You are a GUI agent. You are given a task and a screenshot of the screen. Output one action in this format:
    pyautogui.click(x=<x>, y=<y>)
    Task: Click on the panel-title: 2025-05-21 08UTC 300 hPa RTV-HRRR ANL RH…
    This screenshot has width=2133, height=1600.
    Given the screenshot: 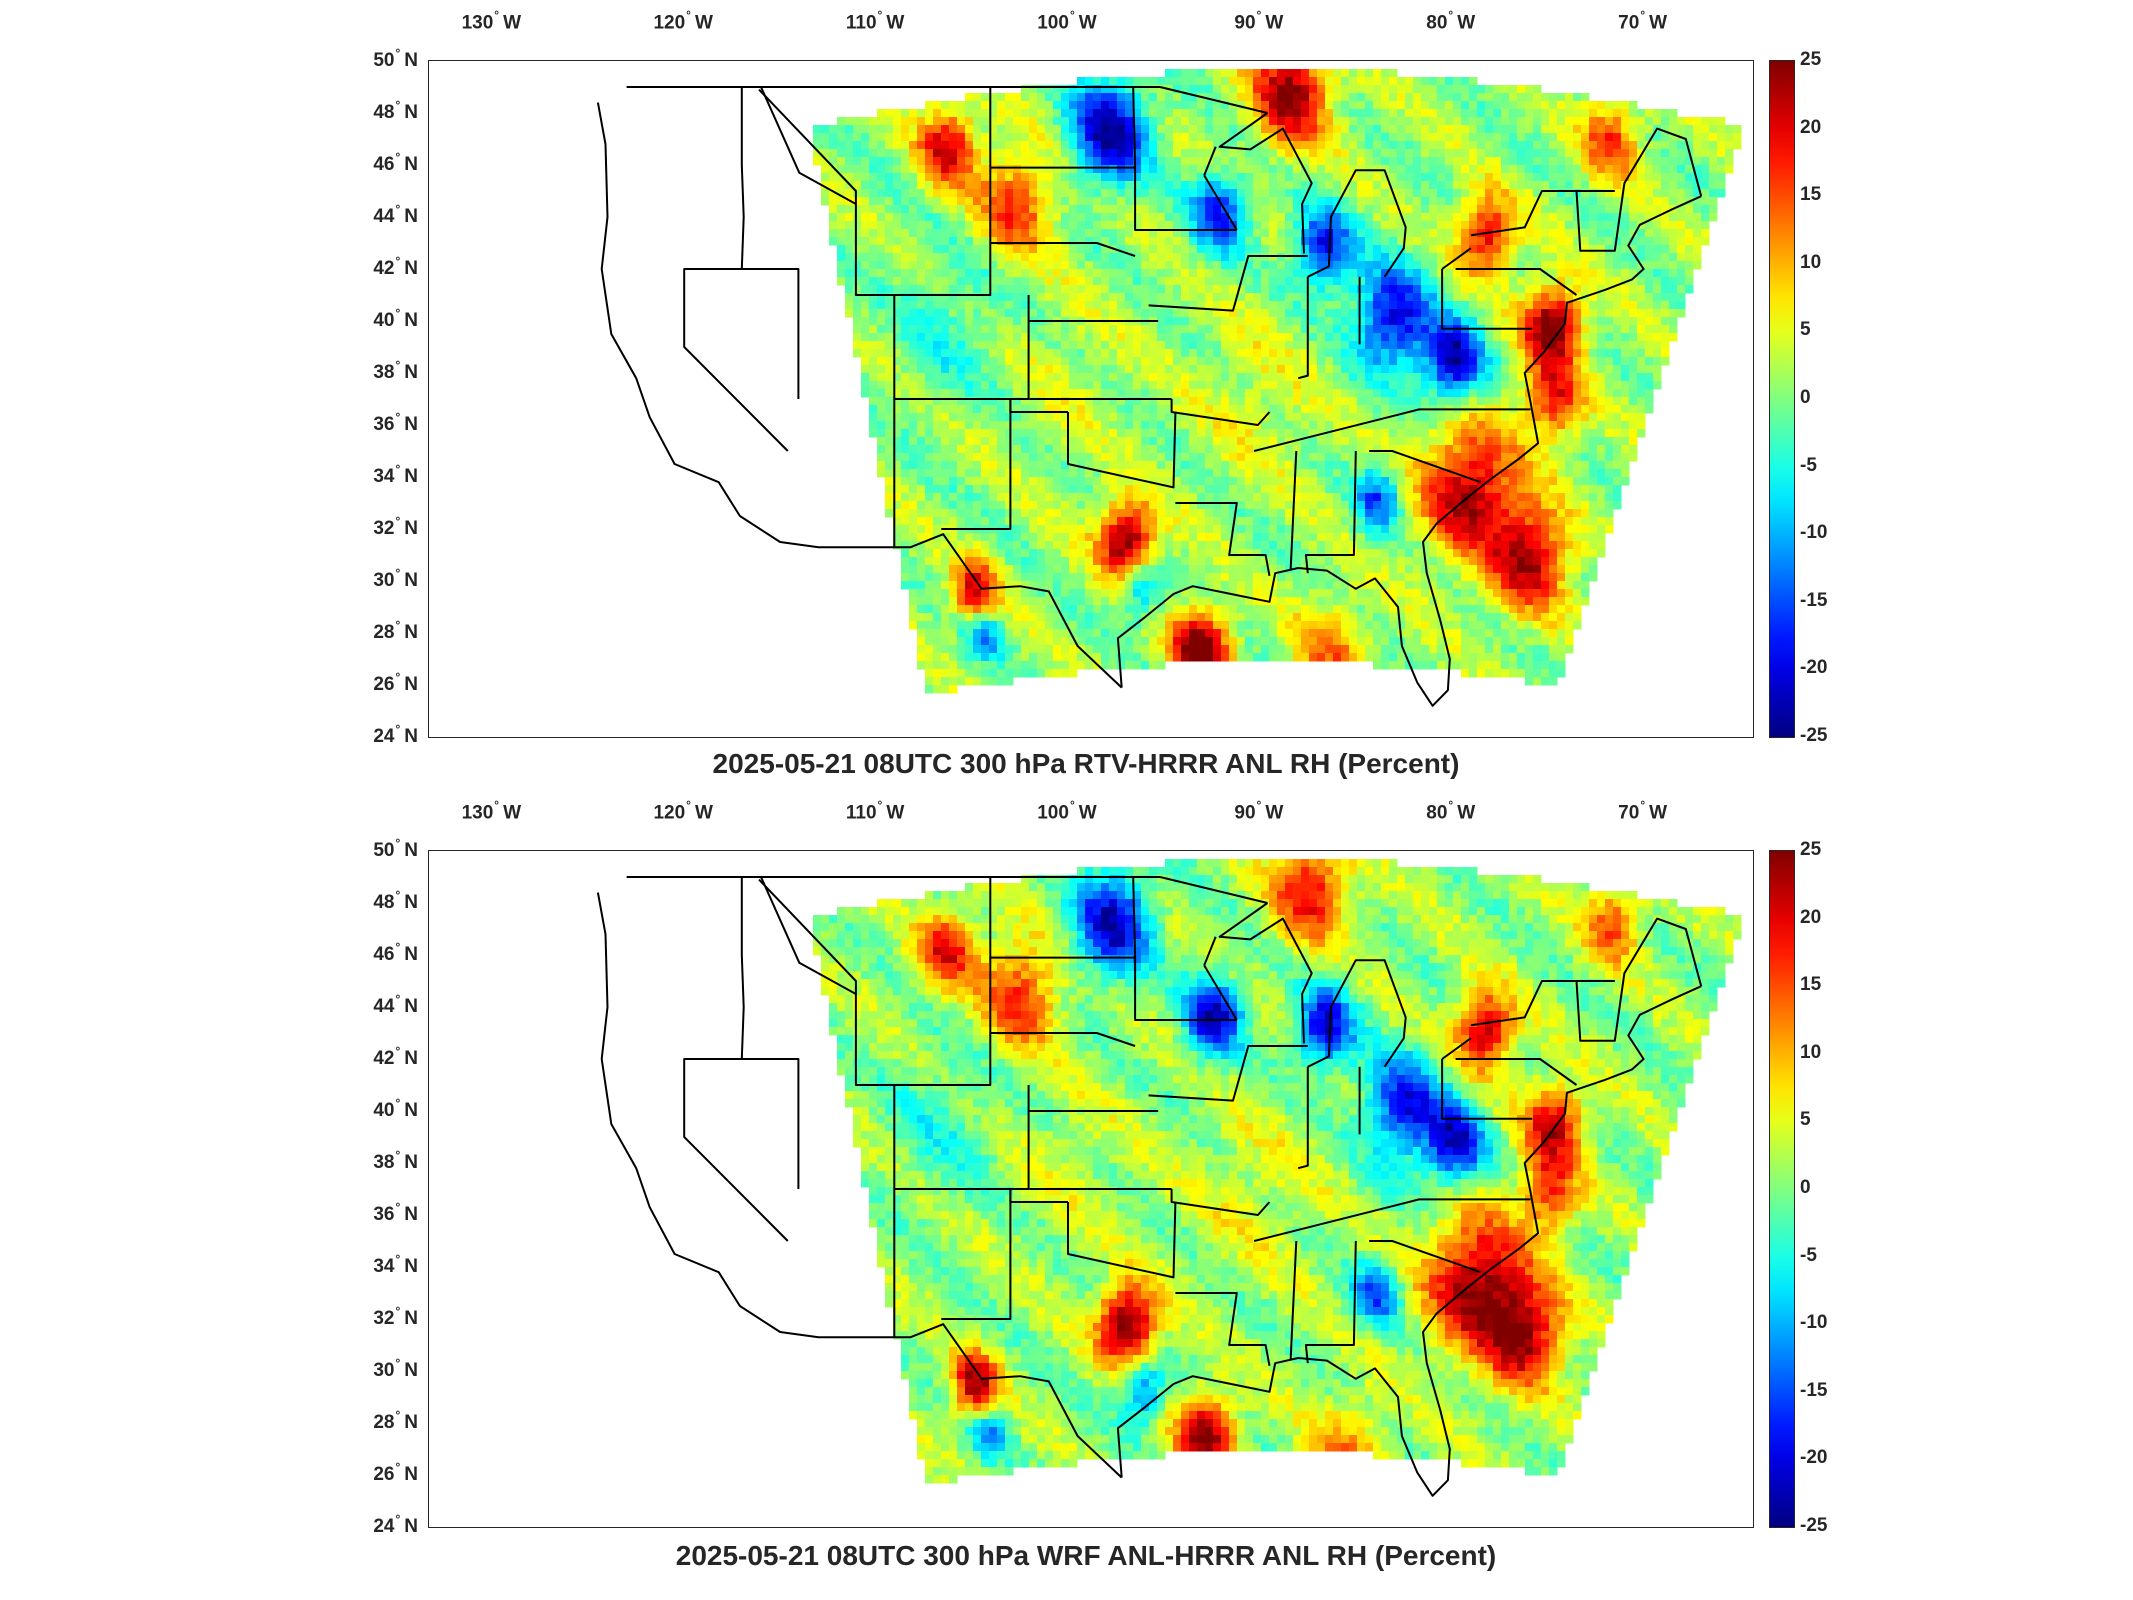 What is the action you would take?
    pyautogui.click(x=1086, y=763)
    